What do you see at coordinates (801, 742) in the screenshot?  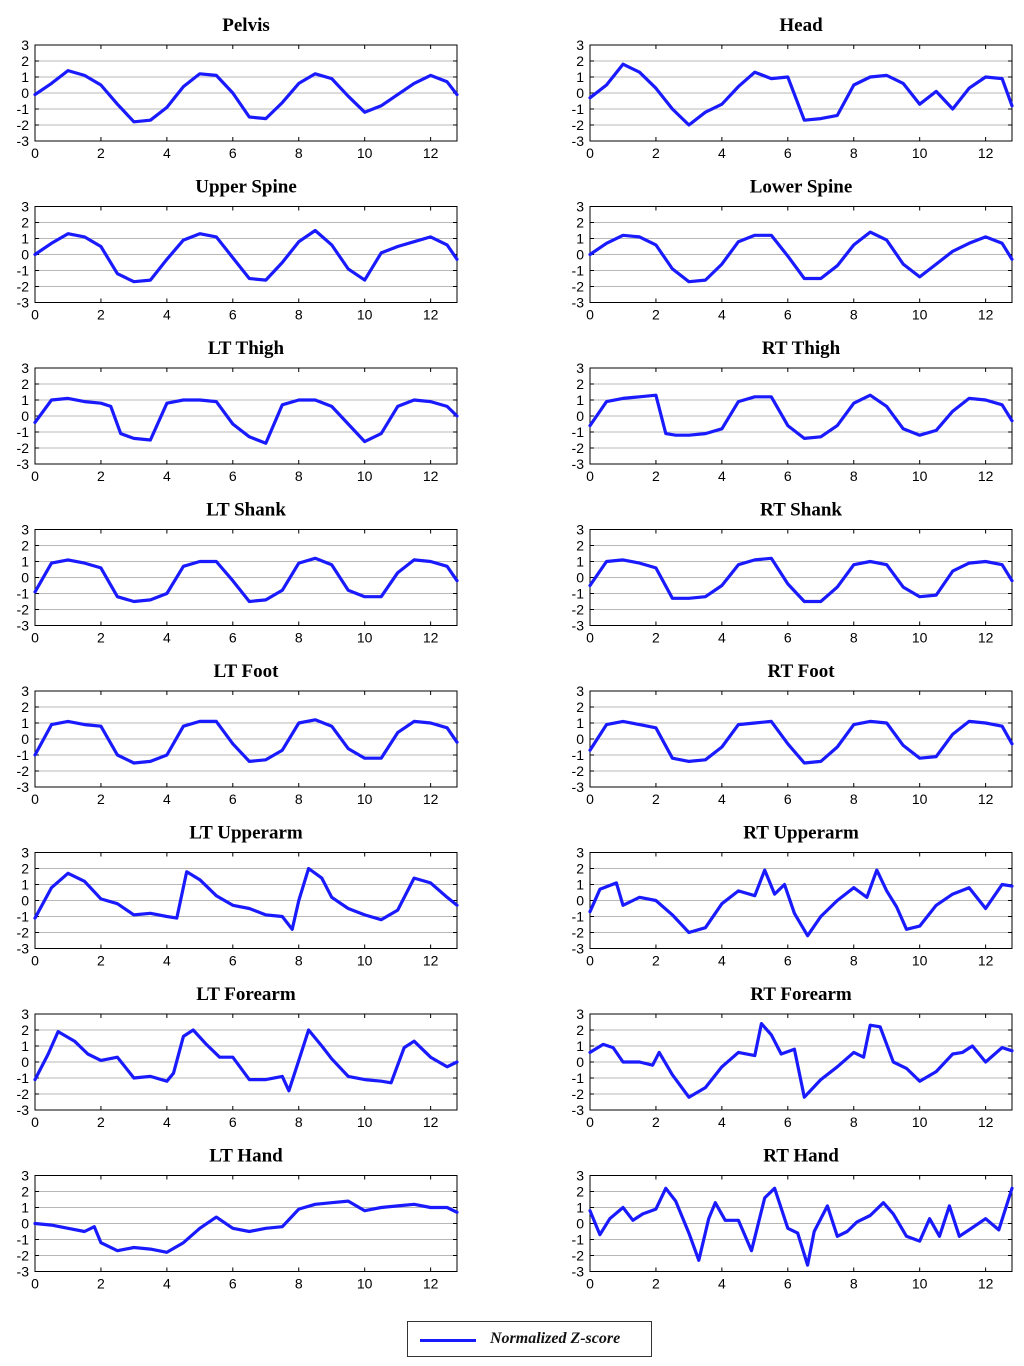 I see `series-line-rt-foot` at bounding box center [801, 742].